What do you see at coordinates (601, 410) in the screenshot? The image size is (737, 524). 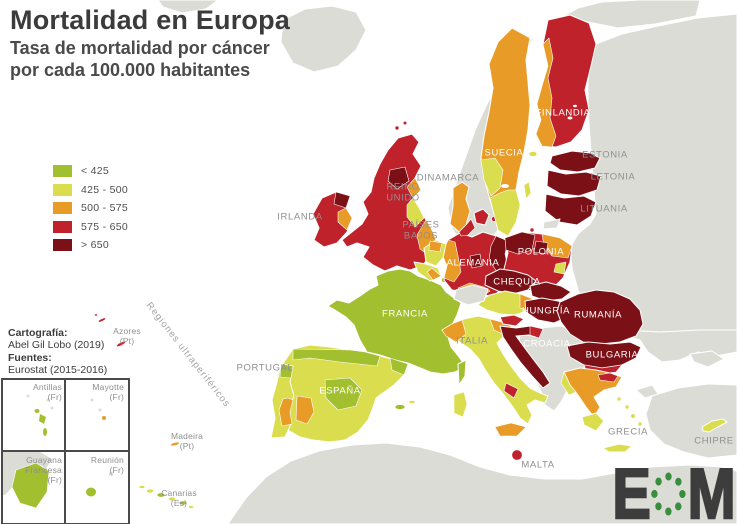 I see `country-greece` at bounding box center [601, 410].